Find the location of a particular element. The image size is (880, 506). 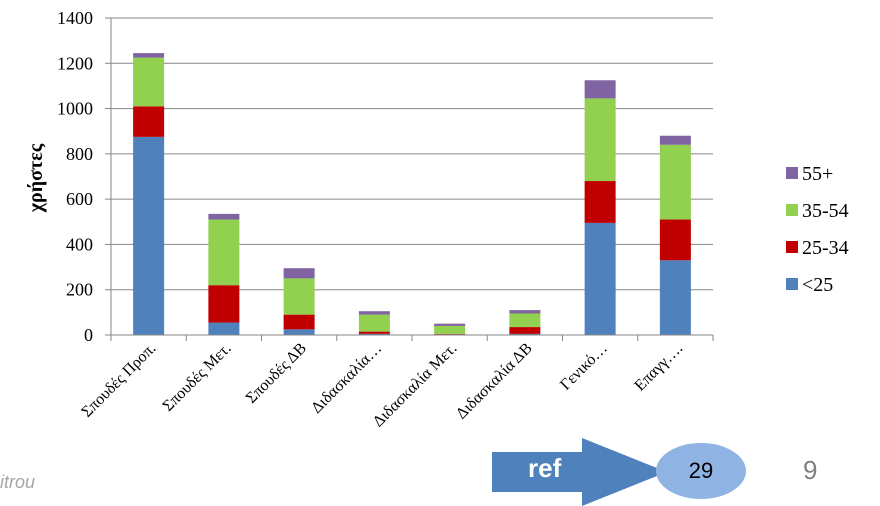

x-tick-label: Επαγγ…. is located at coordinates (658, 367).